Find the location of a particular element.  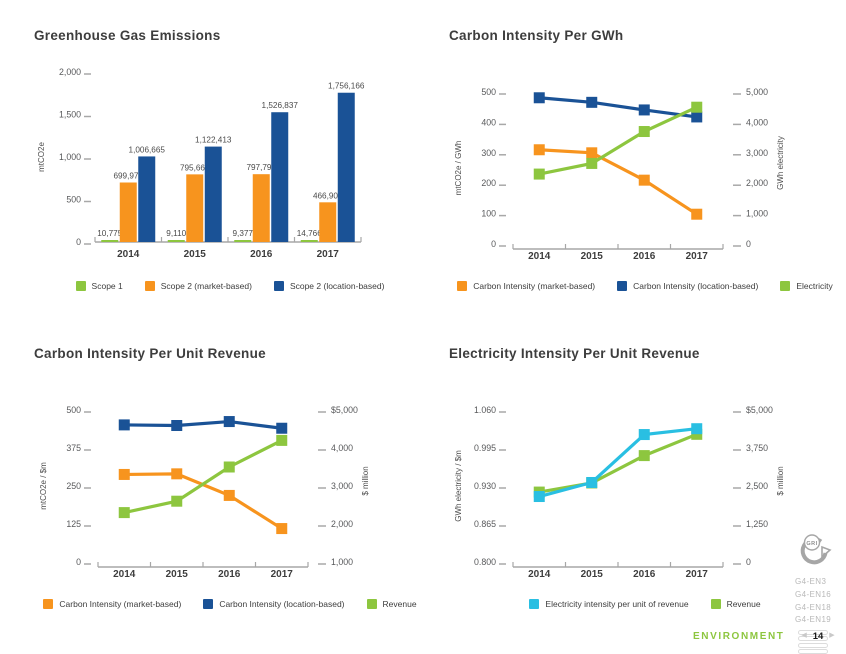

legend-item: Carbon Intensity (market-based) is located at coordinates (112, 604).